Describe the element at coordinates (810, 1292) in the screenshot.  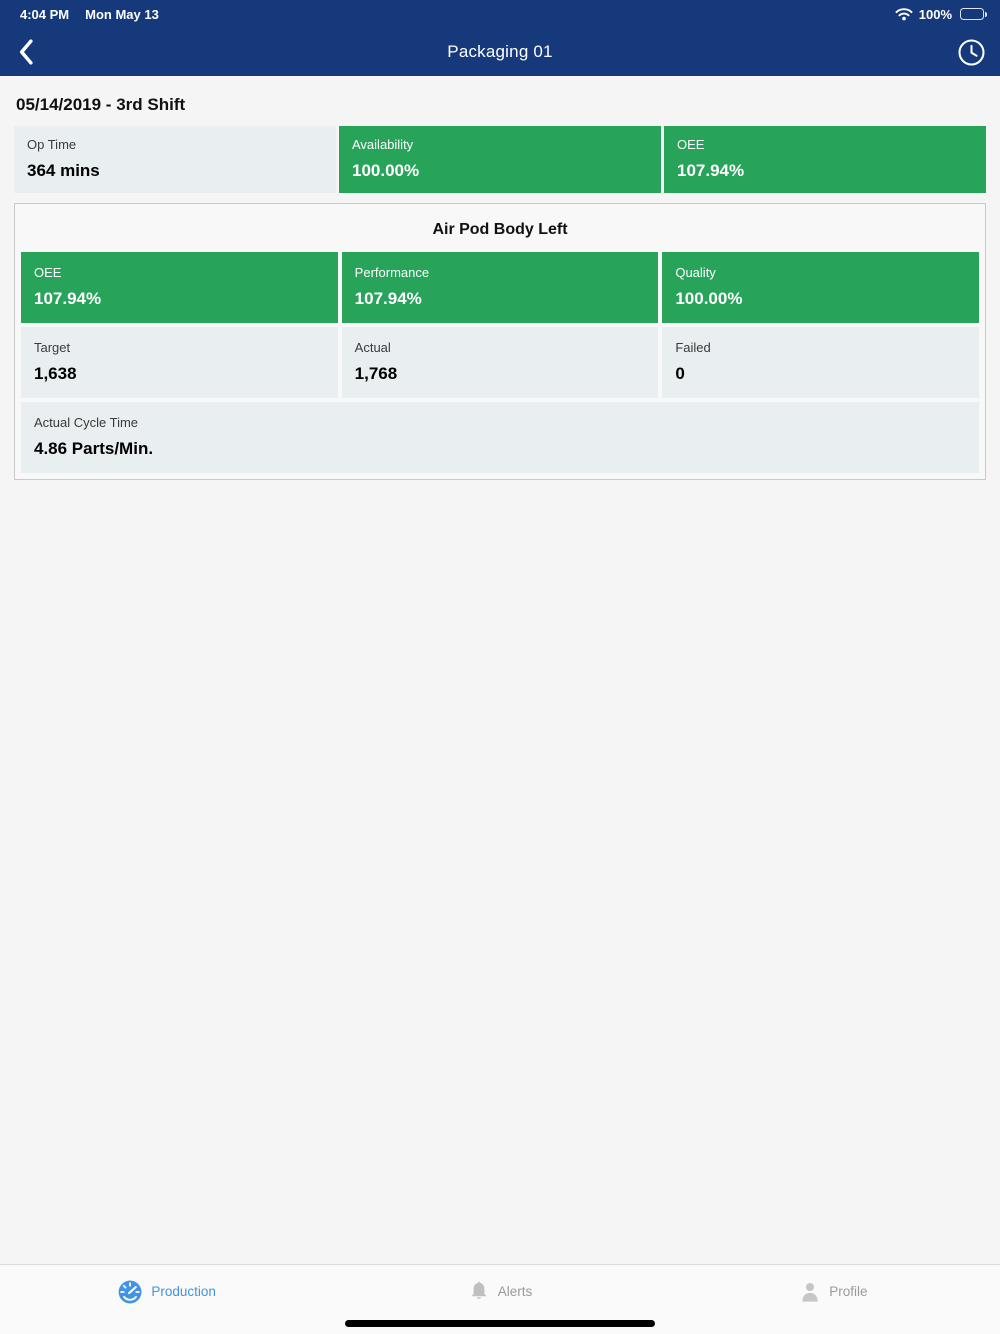
I see `profile-icon` at that location.